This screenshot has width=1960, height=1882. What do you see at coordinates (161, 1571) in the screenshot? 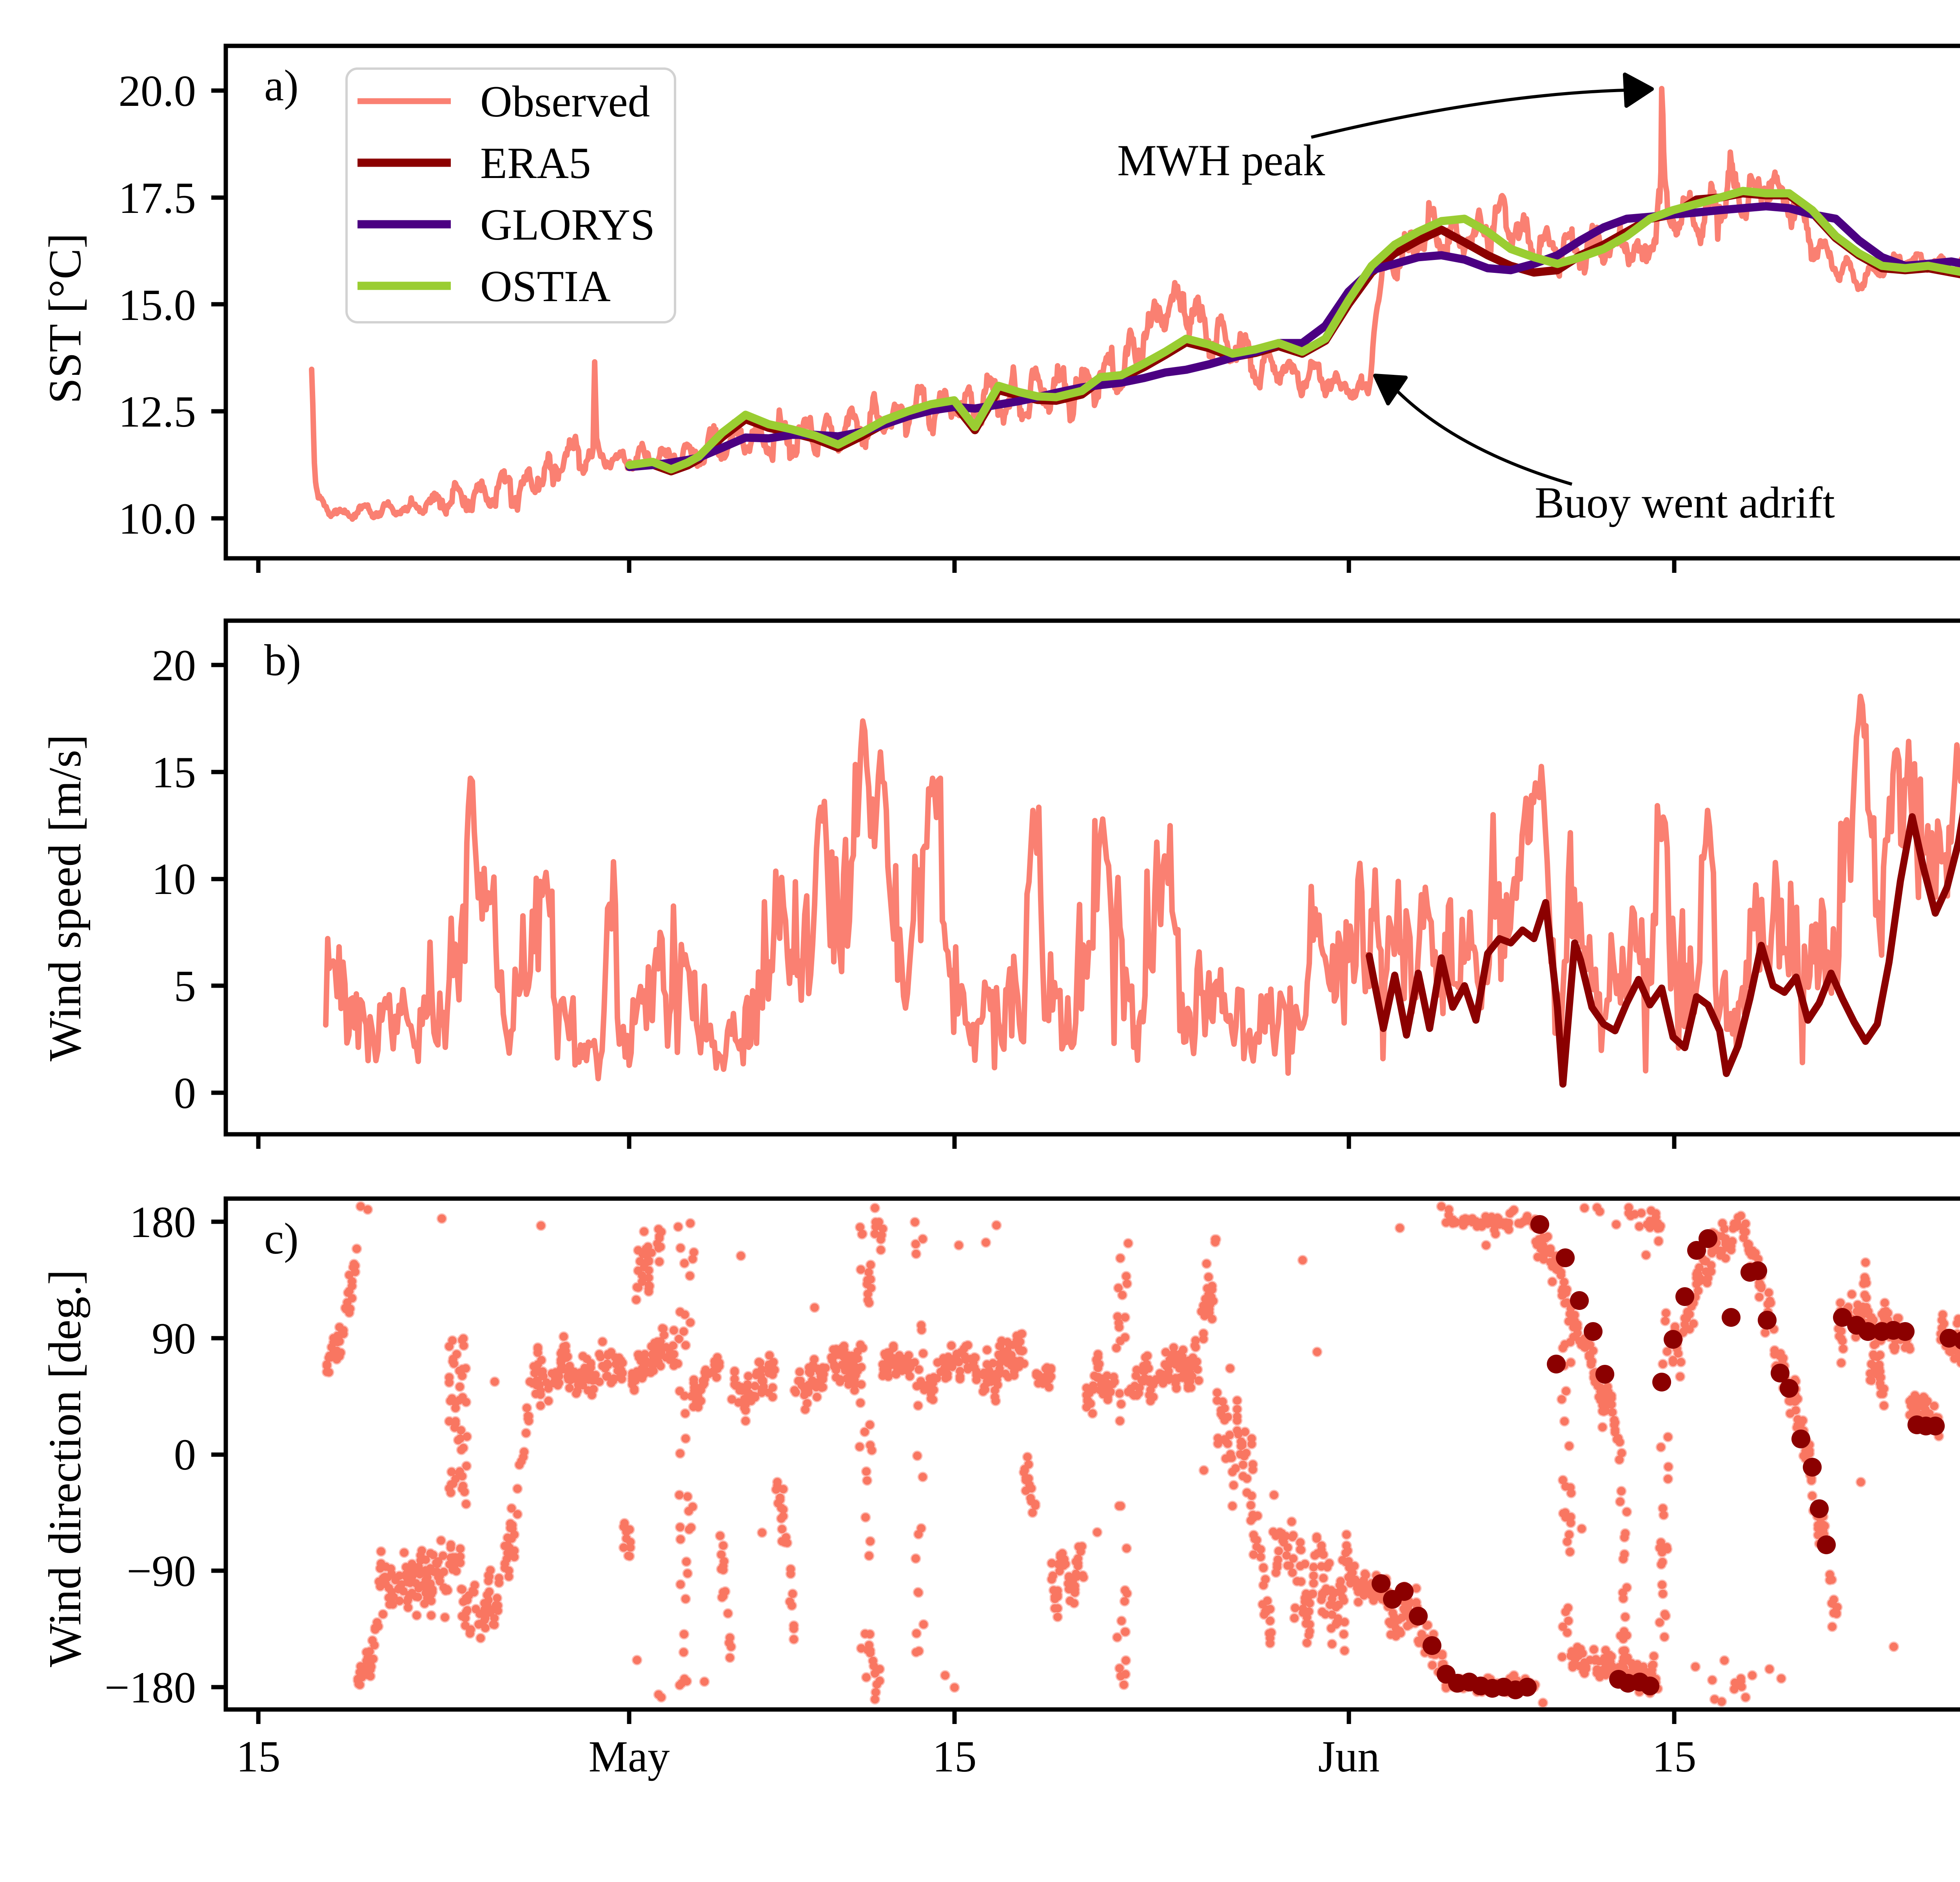
I see `svg-text: −90` at bounding box center [161, 1571].